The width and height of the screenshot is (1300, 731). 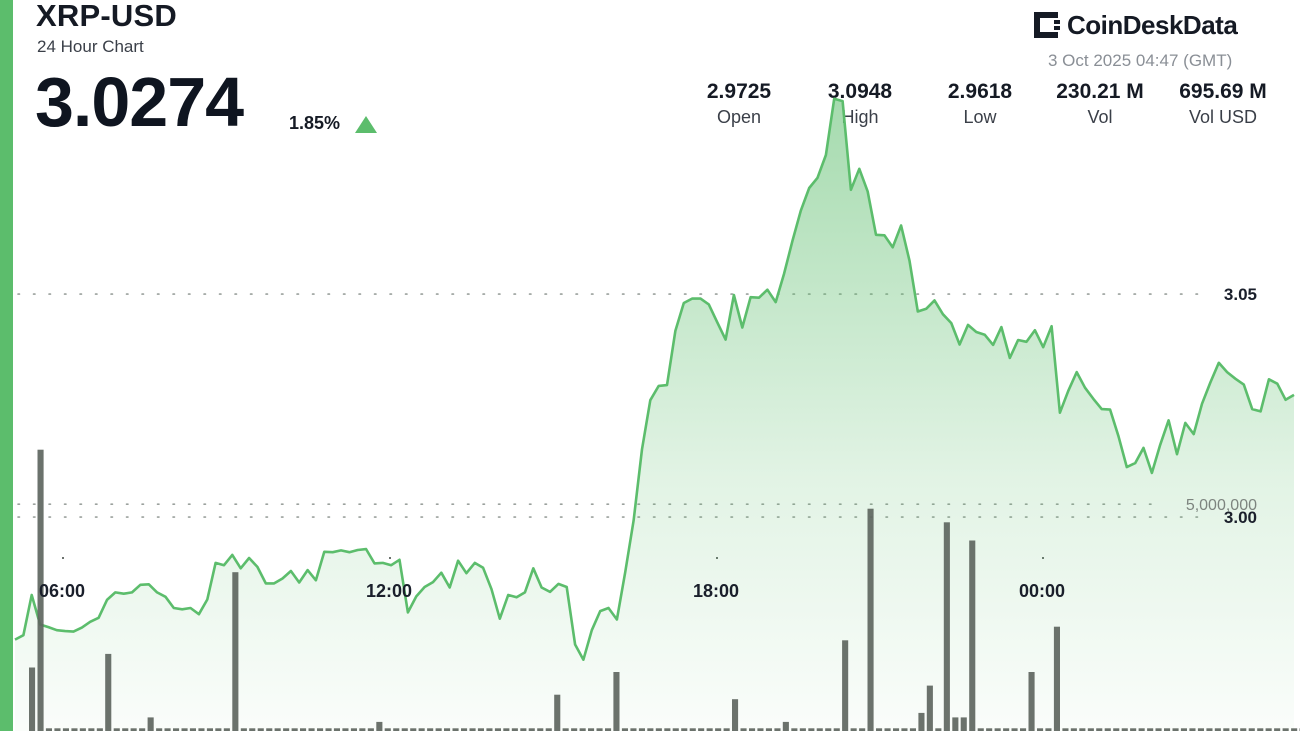 I want to click on stat-label: Vol USD, so click(x=1223, y=117).